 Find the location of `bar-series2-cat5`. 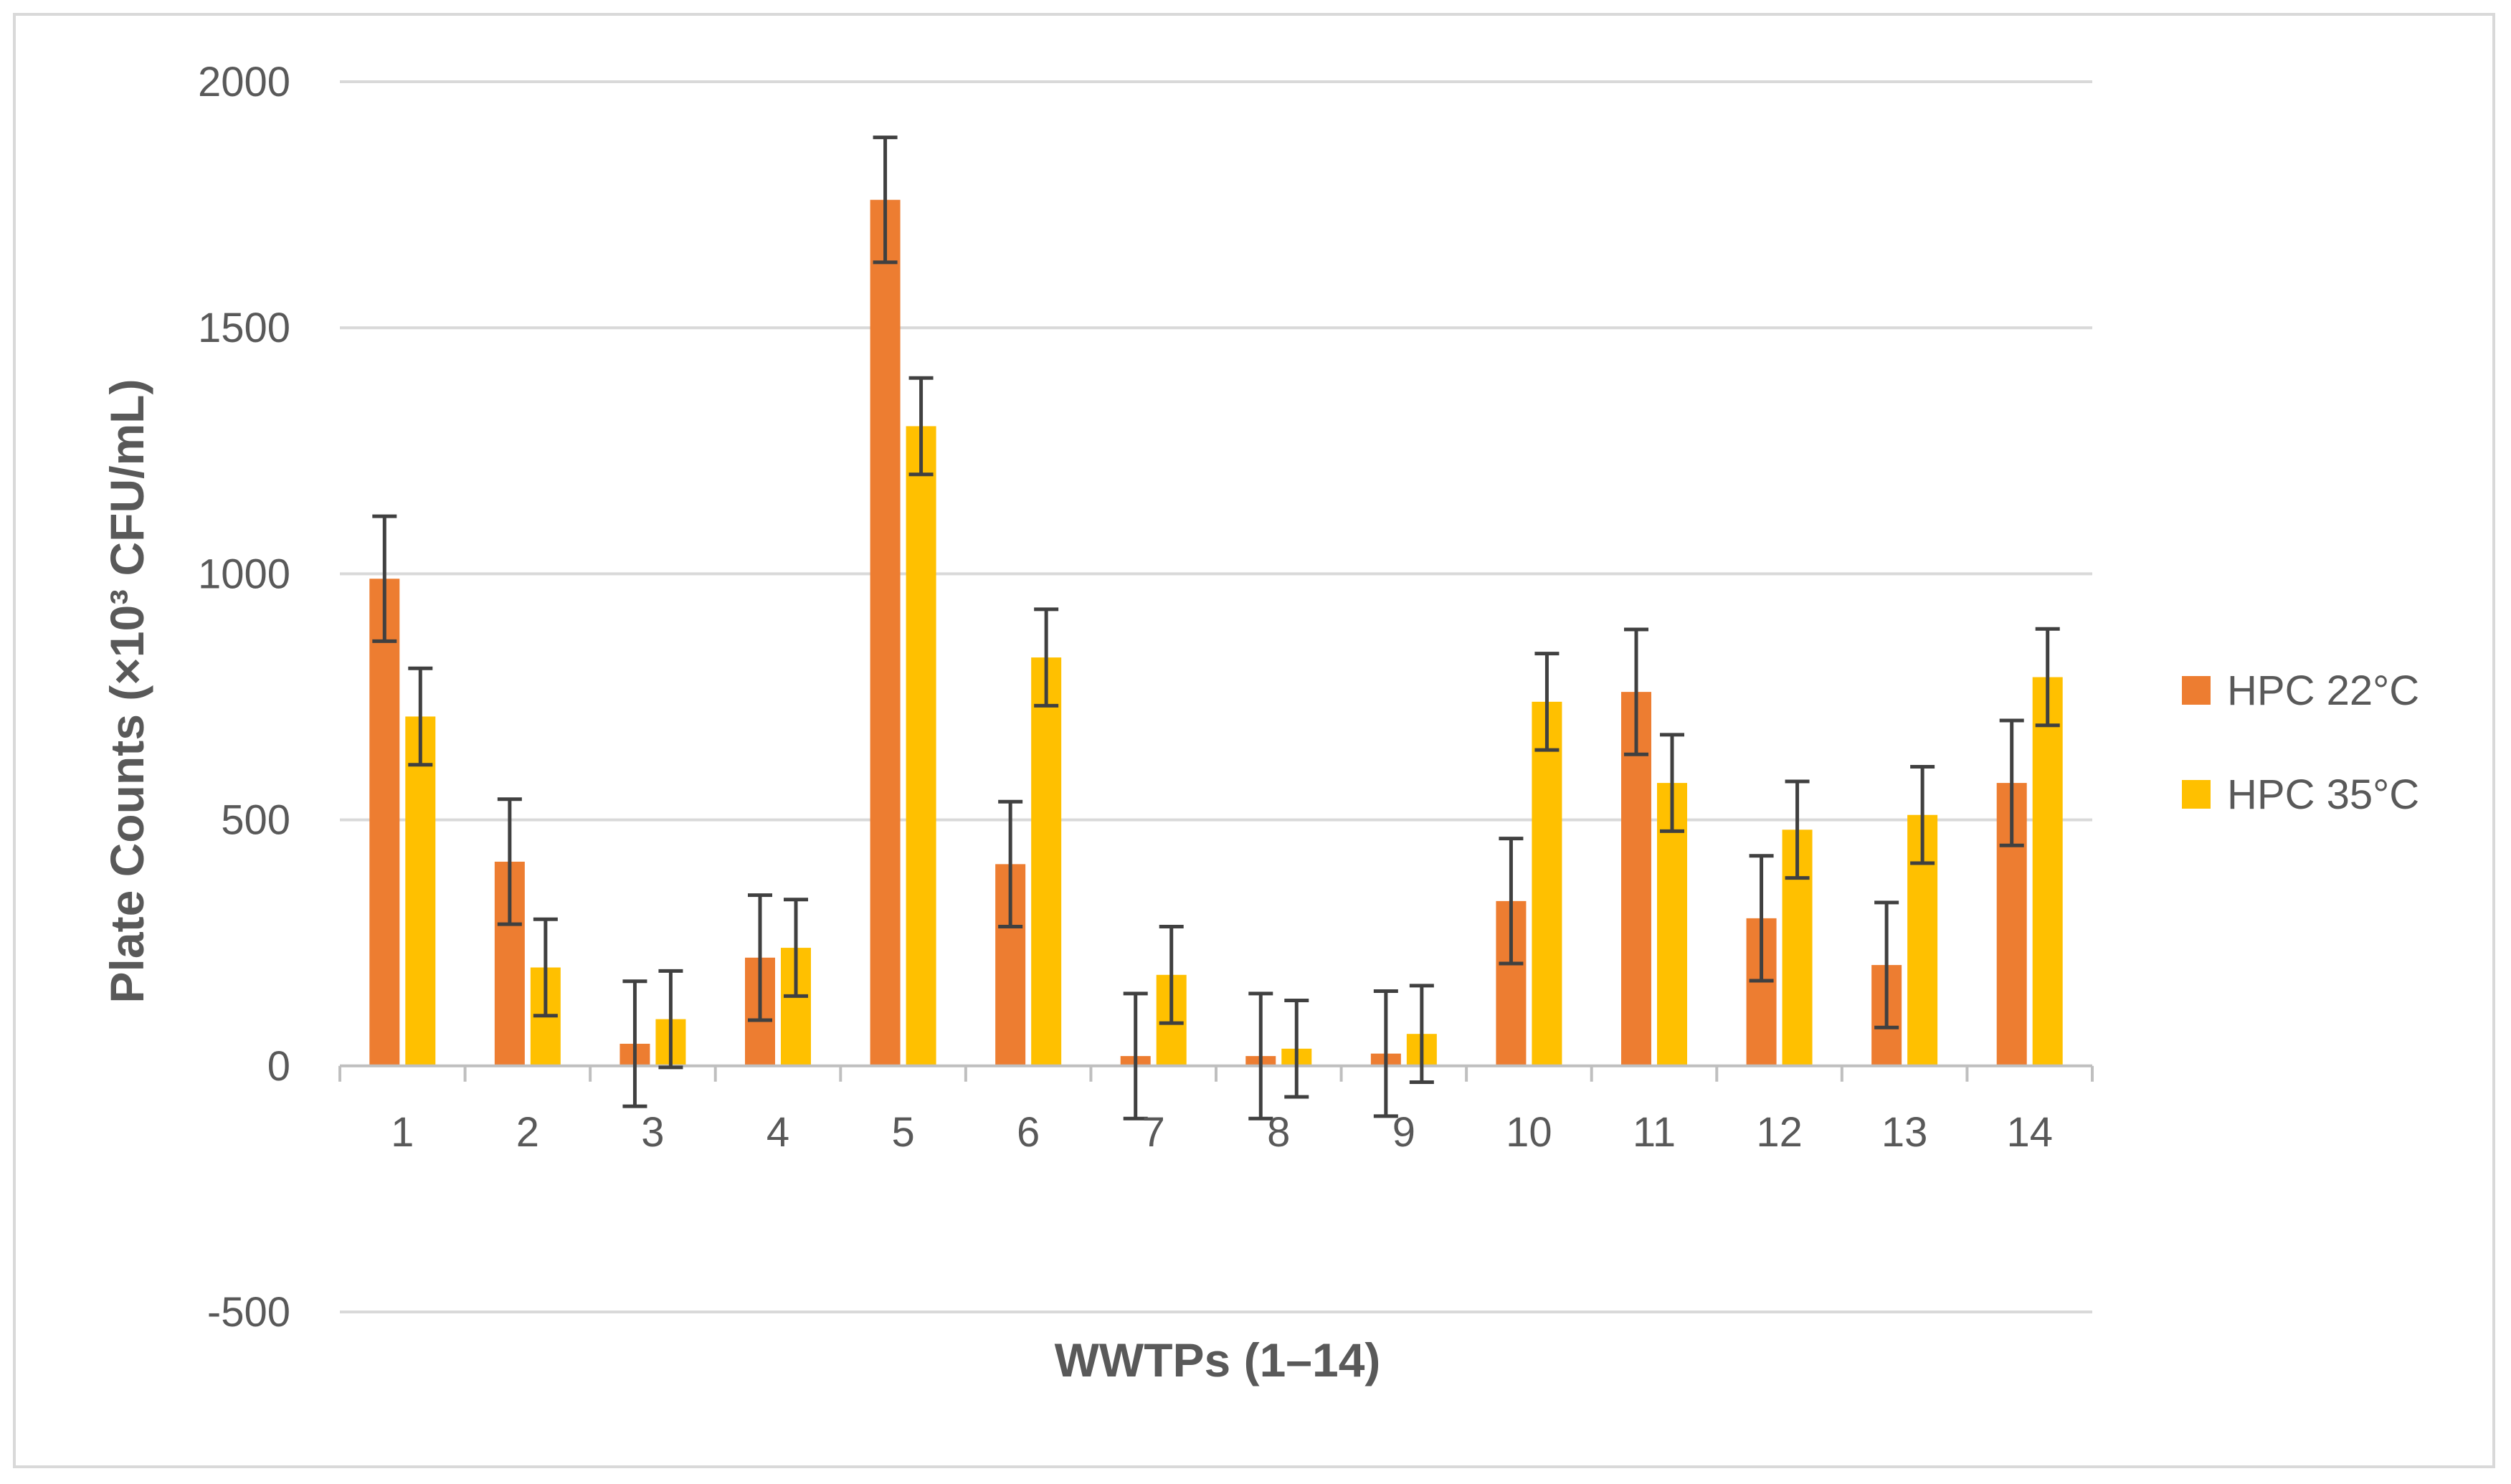

bar-series2-cat5 is located at coordinates (921, 746).